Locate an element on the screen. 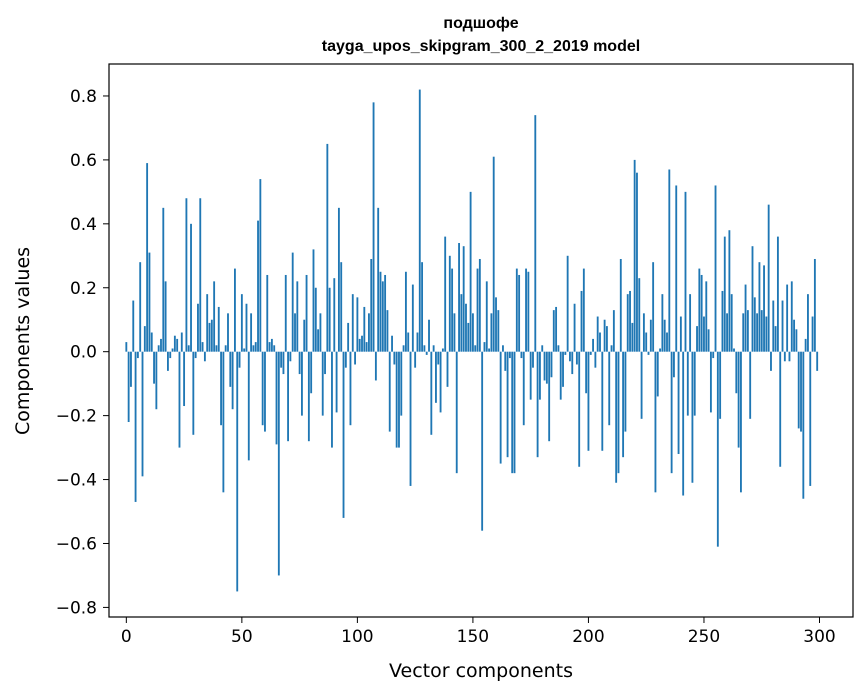  x-tick-label: 0 is located at coordinates (126, 637).